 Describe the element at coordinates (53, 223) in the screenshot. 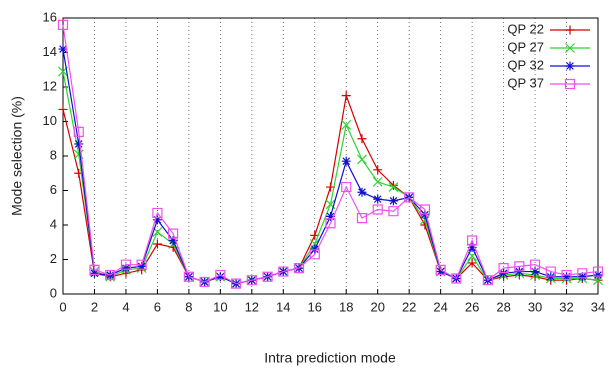

I see `y-tick-label: 4` at that location.